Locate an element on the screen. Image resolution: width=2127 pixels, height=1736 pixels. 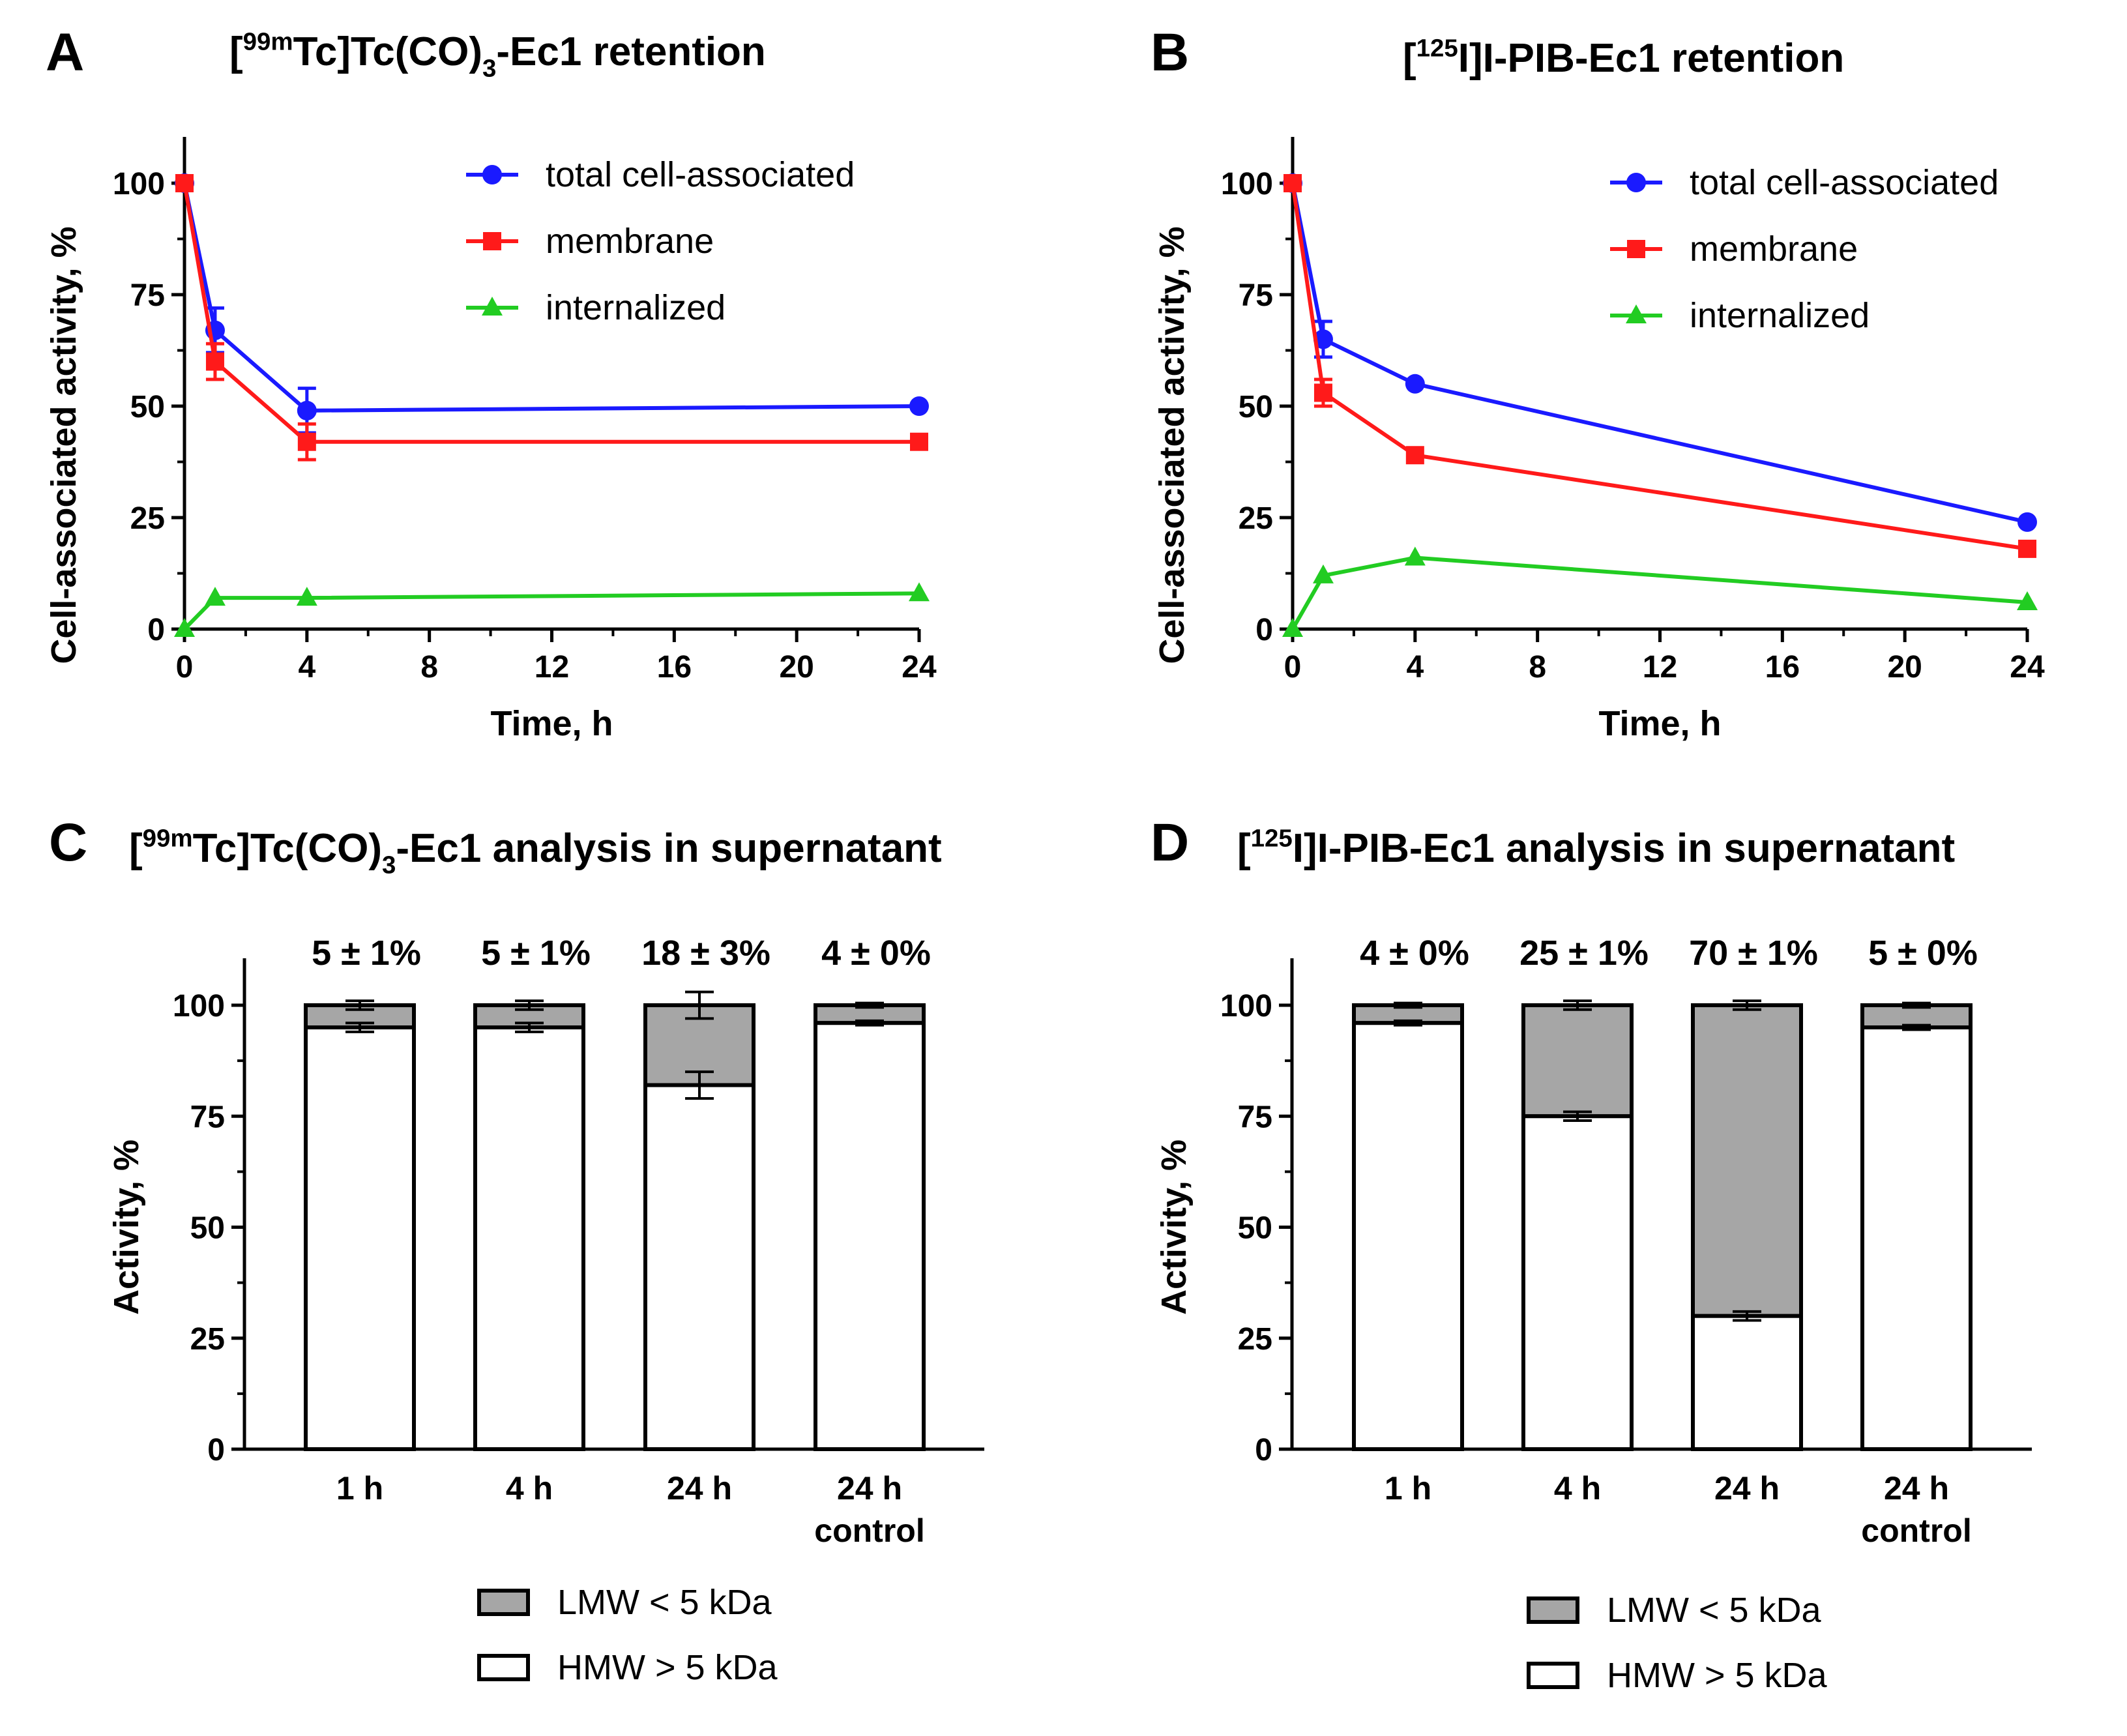
bar-annotation: 70 ± 1% is located at coordinates (1754, 953).